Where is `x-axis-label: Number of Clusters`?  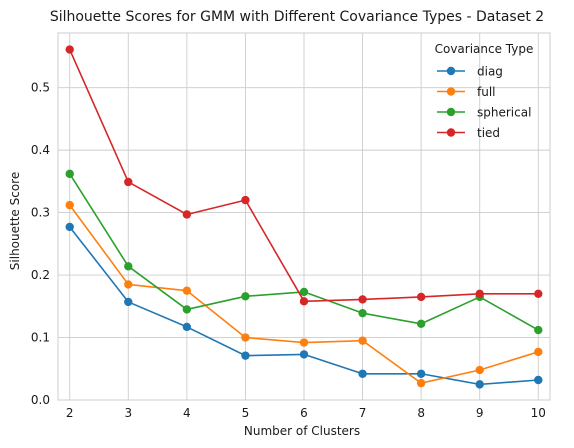 x-axis-label: Number of Clusters is located at coordinates (302, 431).